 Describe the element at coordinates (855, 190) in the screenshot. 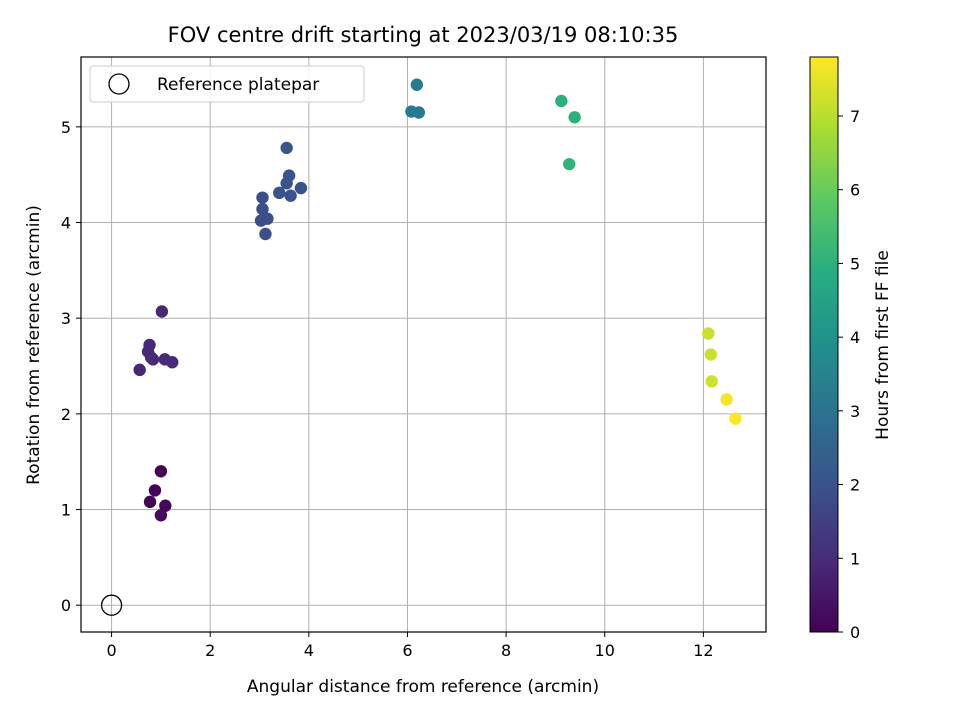

I see `colorbar-tick-label: 6` at that location.